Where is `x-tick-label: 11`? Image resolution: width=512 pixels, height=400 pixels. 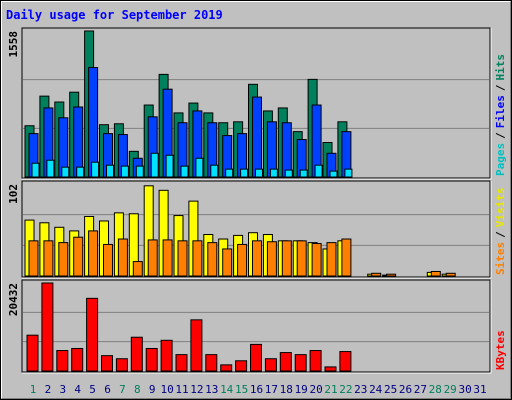 x-tick-label: 11 is located at coordinates (181, 389).